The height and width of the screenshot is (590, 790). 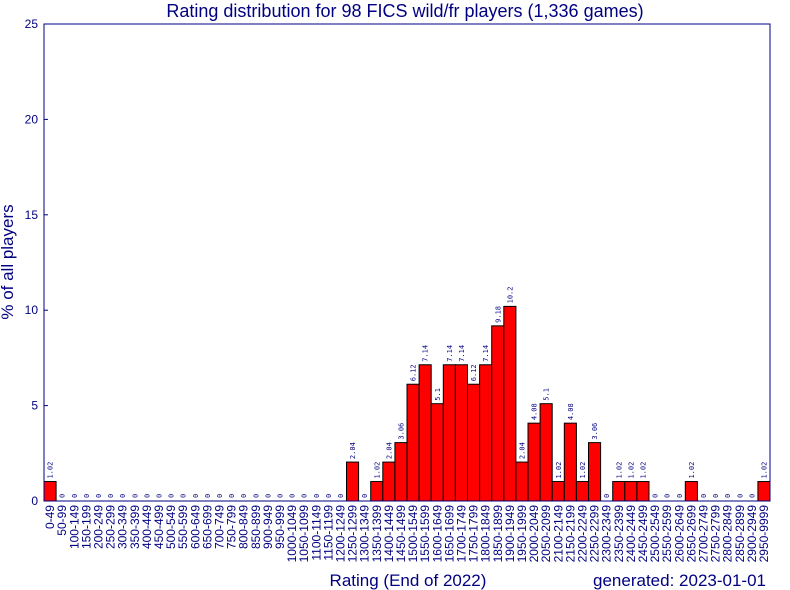 I want to click on x-tick-label: 950-999, so click(x=280, y=527).